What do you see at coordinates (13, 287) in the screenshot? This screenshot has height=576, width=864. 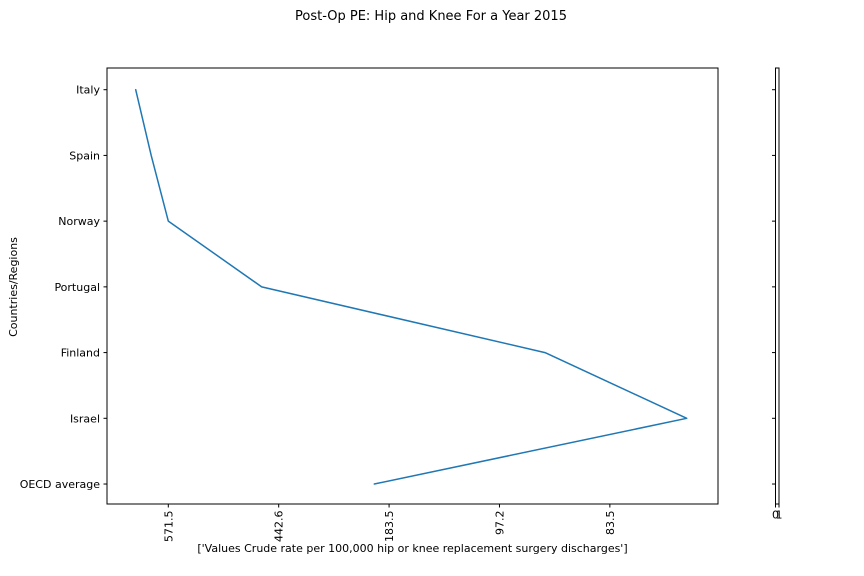 I see `y-axis-label: Countries/Regions` at bounding box center [13, 287].